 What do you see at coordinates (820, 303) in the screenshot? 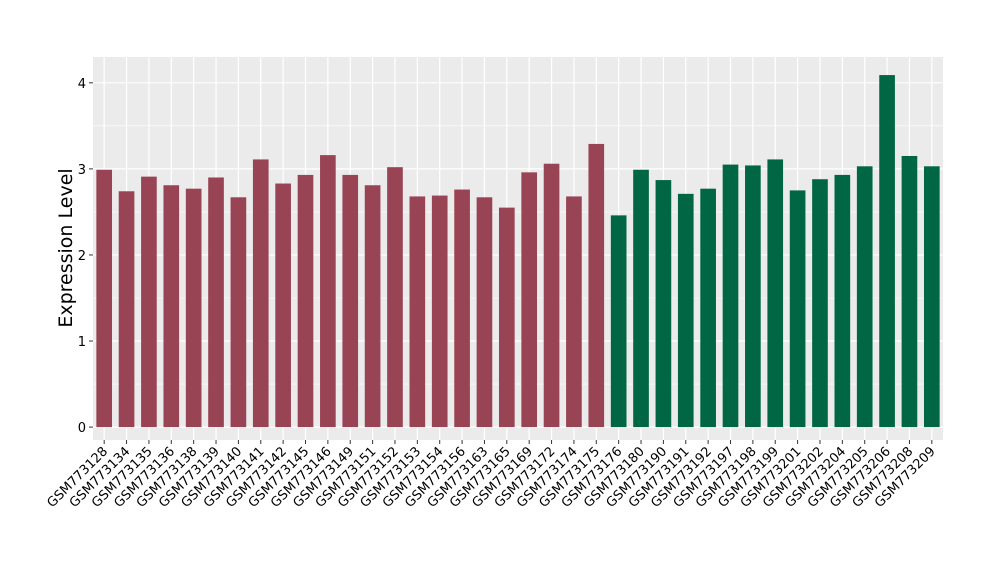
I see `bar-GSM773202` at bounding box center [820, 303].